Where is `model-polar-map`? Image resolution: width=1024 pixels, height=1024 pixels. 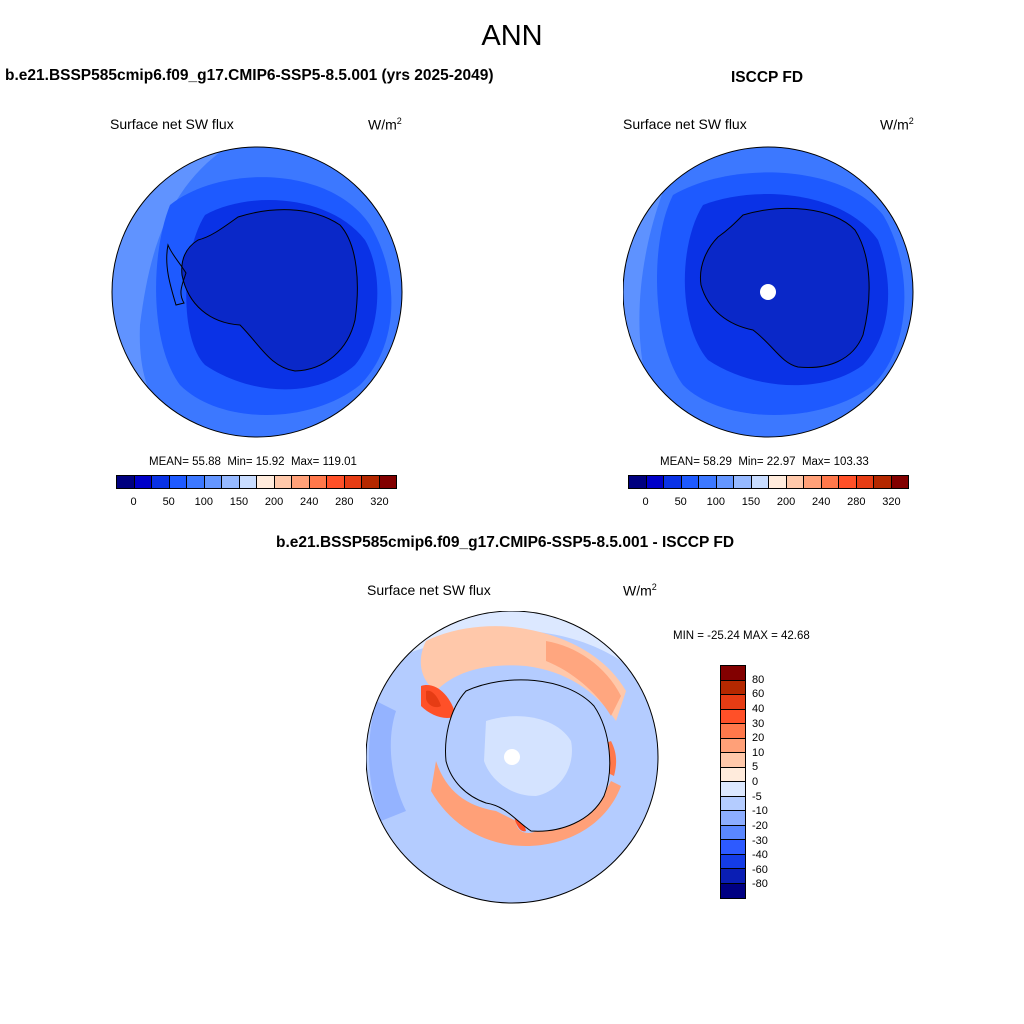
model-polar-map is located at coordinates (257, 292).